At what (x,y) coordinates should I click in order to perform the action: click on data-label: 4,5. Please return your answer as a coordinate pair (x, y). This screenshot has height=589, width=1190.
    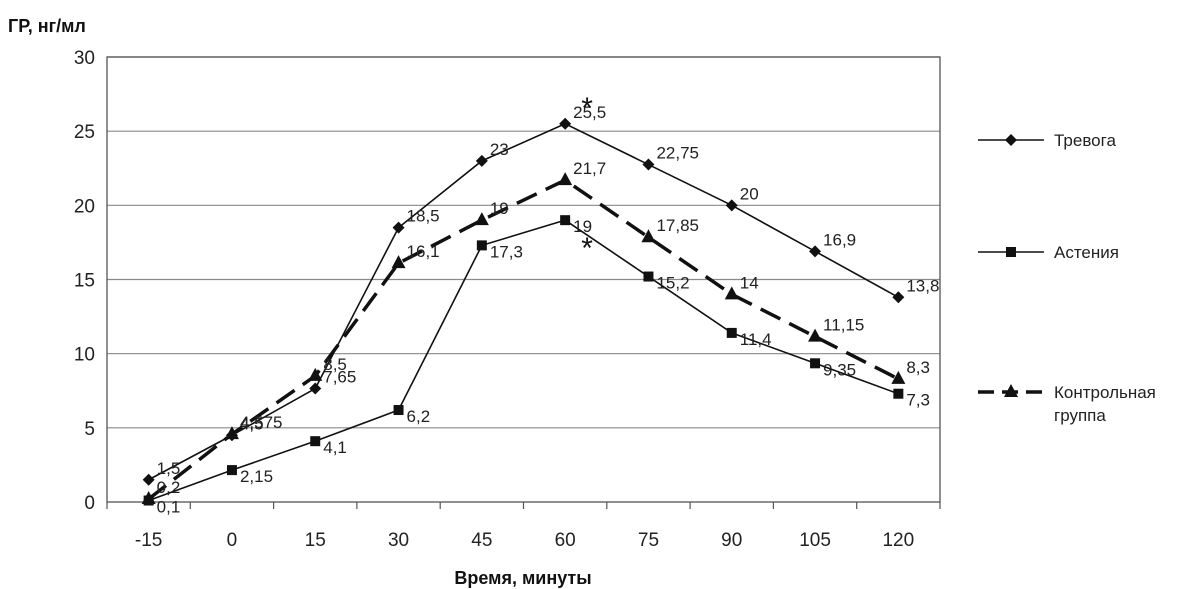
    Looking at the image, I should click on (252, 423).